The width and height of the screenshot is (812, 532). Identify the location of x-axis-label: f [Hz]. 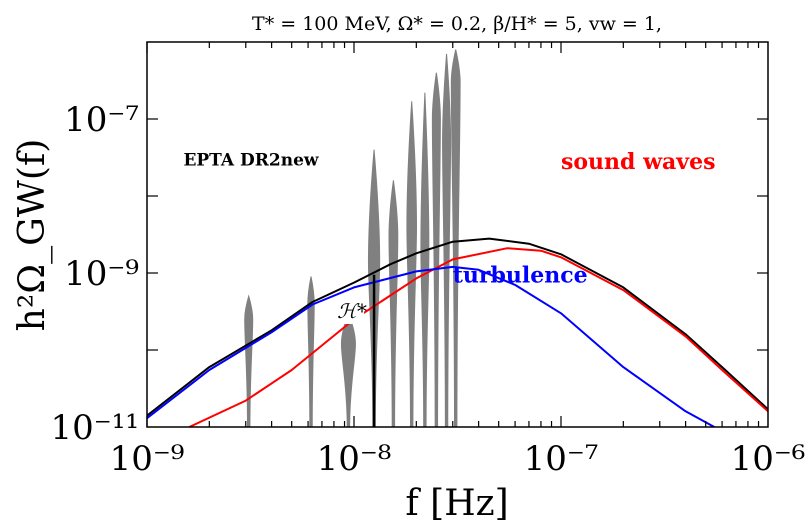
(456, 503).